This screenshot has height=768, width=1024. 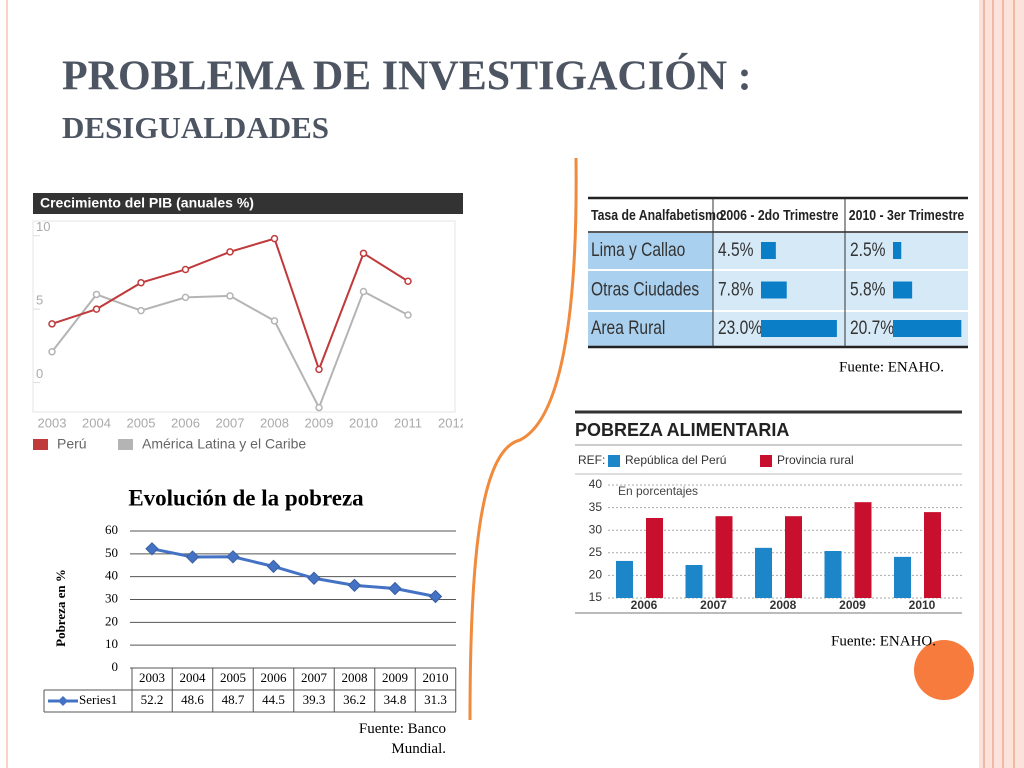 I want to click on label-column, so click(x=650, y=289).